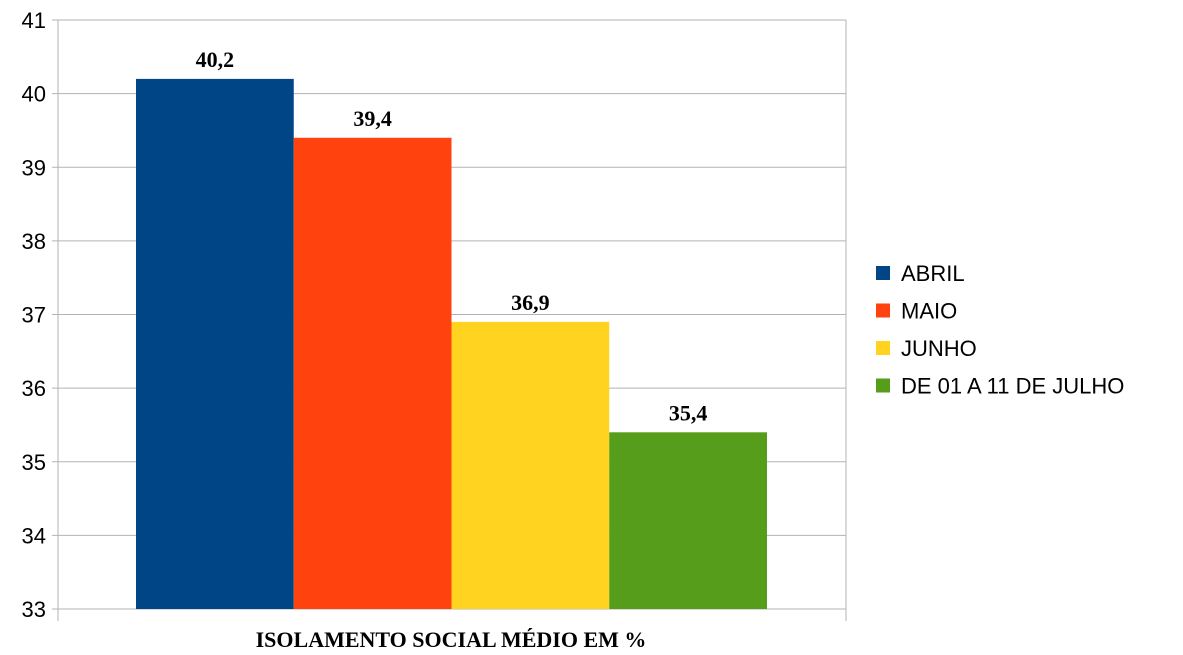 The height and width of the screenshot is (655, 1183). What do you see at coordinates (933, 273) in the screenshot?
I see `legend-label: ABRIL` at bounding box center [933, 273].